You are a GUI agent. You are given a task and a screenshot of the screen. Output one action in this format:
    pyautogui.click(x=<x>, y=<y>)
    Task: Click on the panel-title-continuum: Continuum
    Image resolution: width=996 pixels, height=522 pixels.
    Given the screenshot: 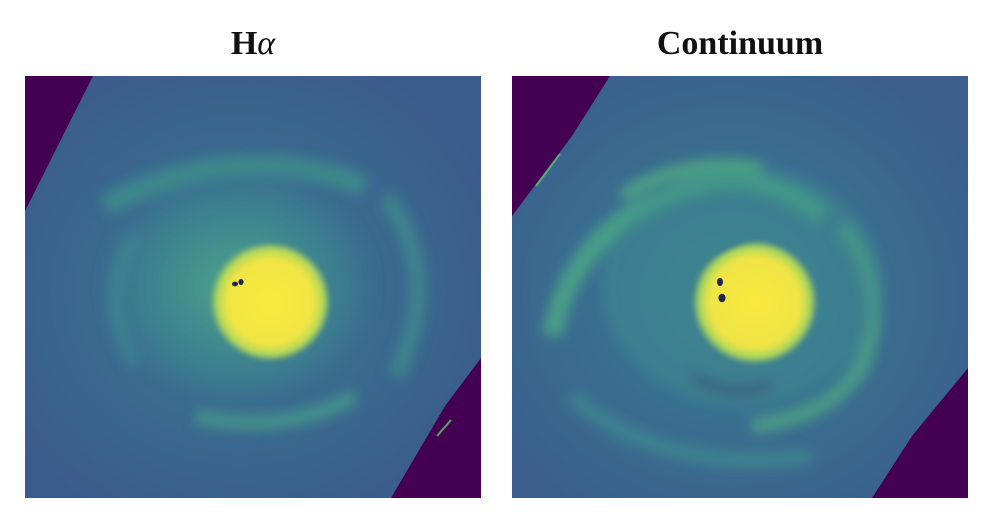 What is the action you would take?
    pyautogui.click(x=740, y=44)
    